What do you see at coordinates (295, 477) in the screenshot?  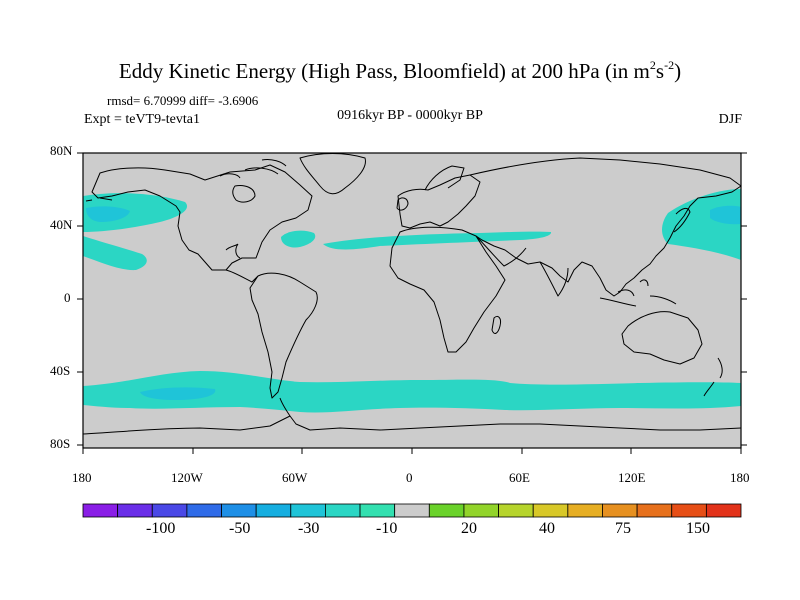 I see `lon-label-60w: 60W` at bounding box center [295, 477].